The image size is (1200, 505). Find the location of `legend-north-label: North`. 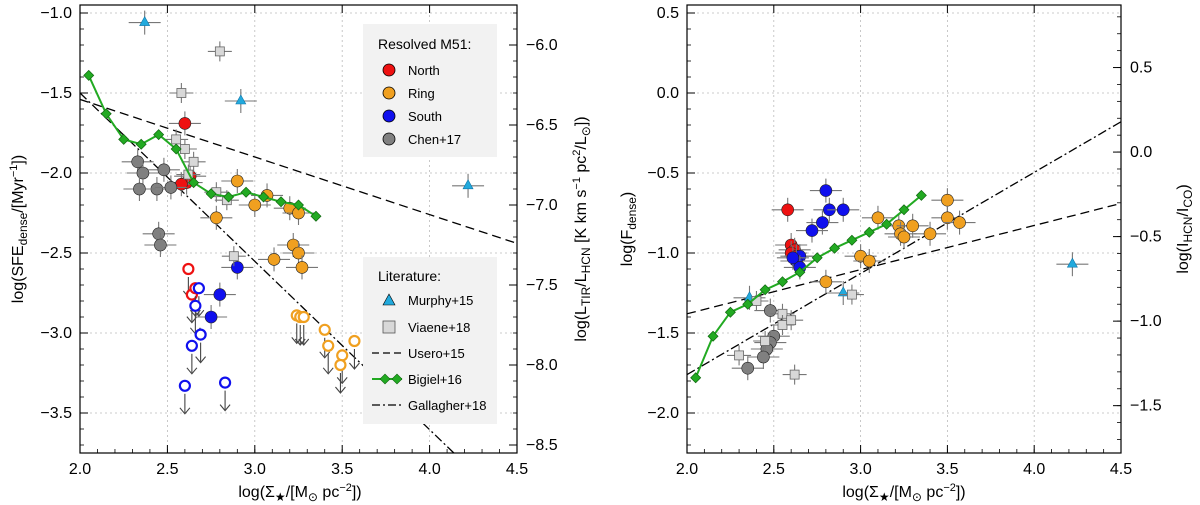

legend-north-label: North is located at coordinates (424, 70).